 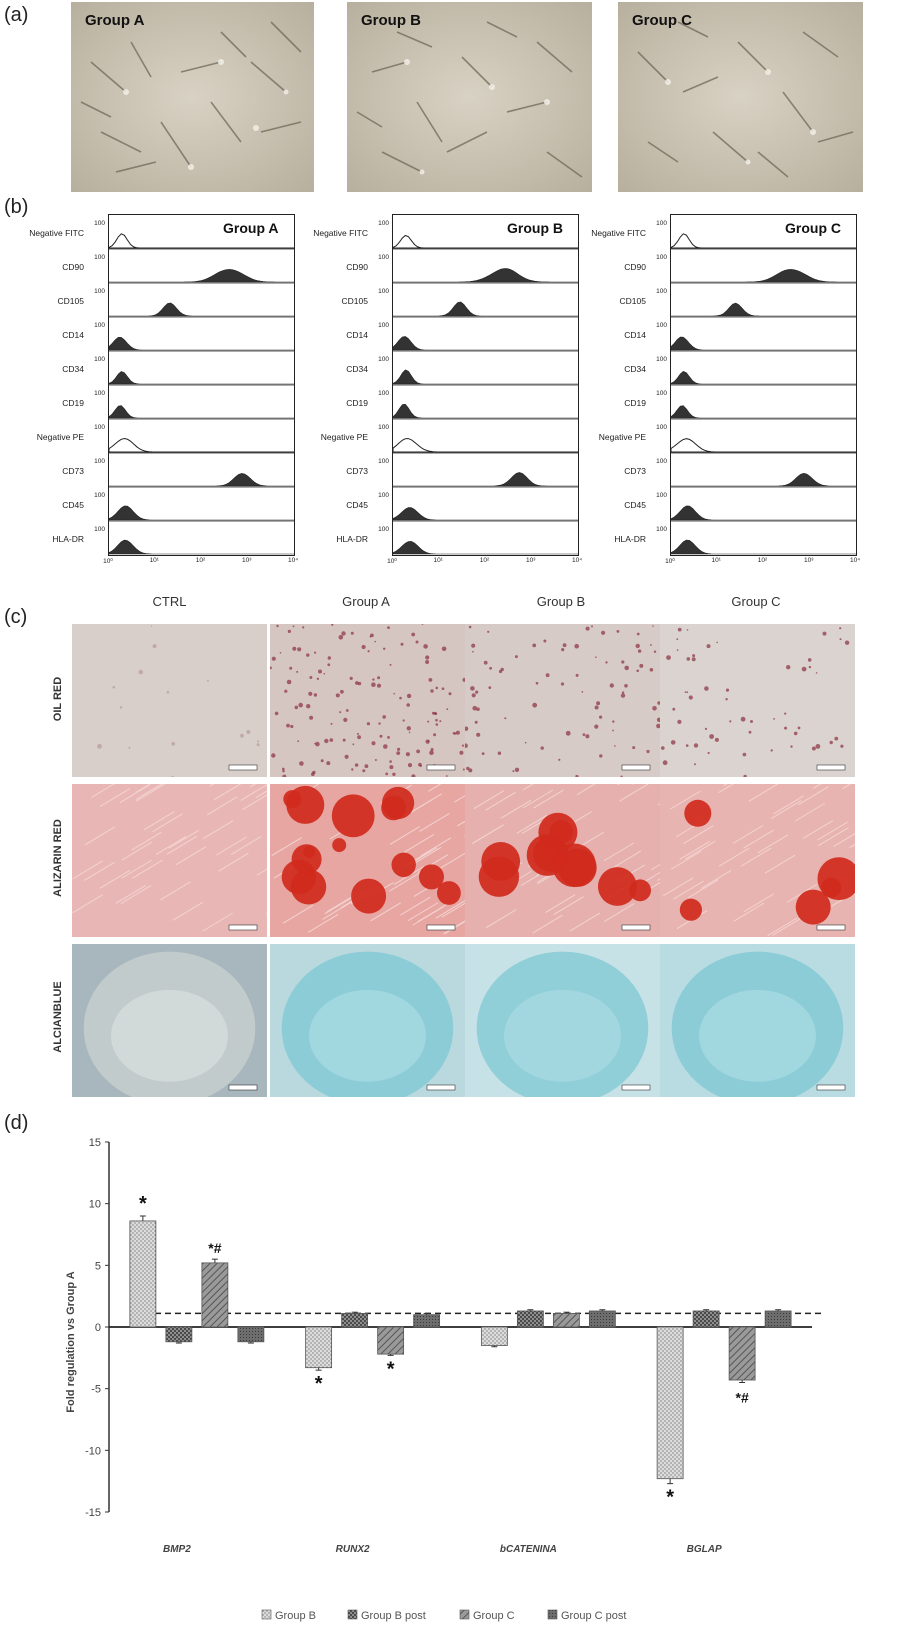 I want to click on cell-micrograph-group-b: Group B, so click(x=469, y=97).